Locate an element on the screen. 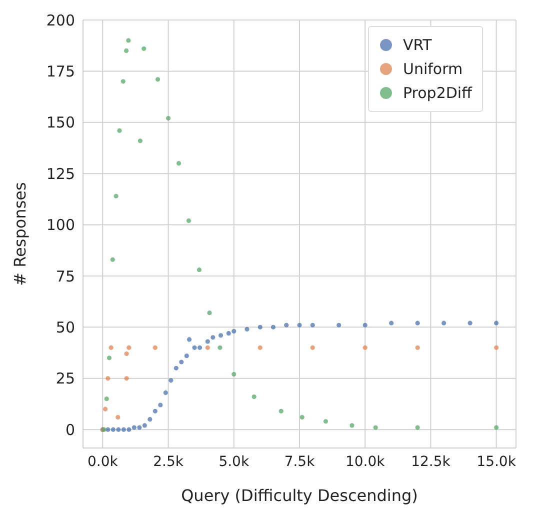  y-tick-label: 175 is located at coordinates (60, 71).